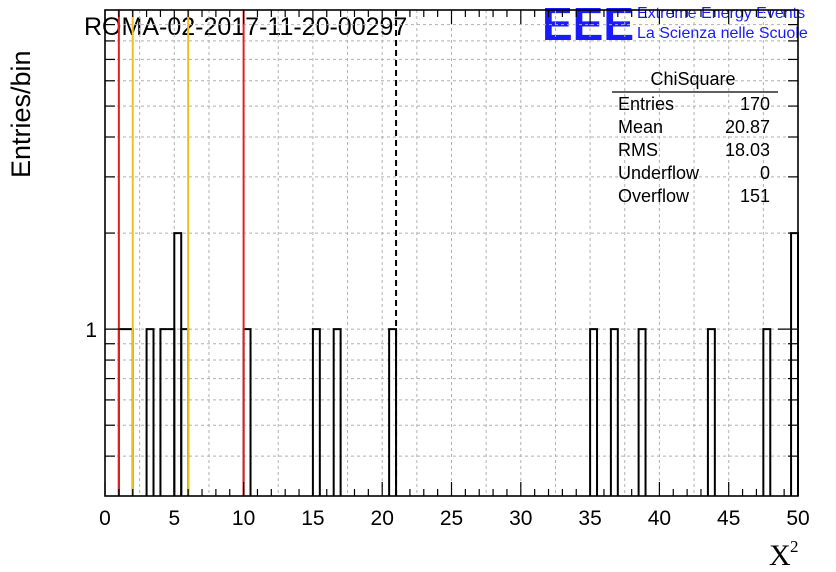 Image resolution: width=836 pixels, height=572 pixels. What do you see at coordinates (245, 27) in the screenshot?
I see `run-title: ROMA-02-2017-11-20-00297` at bounding box center [245, 27].